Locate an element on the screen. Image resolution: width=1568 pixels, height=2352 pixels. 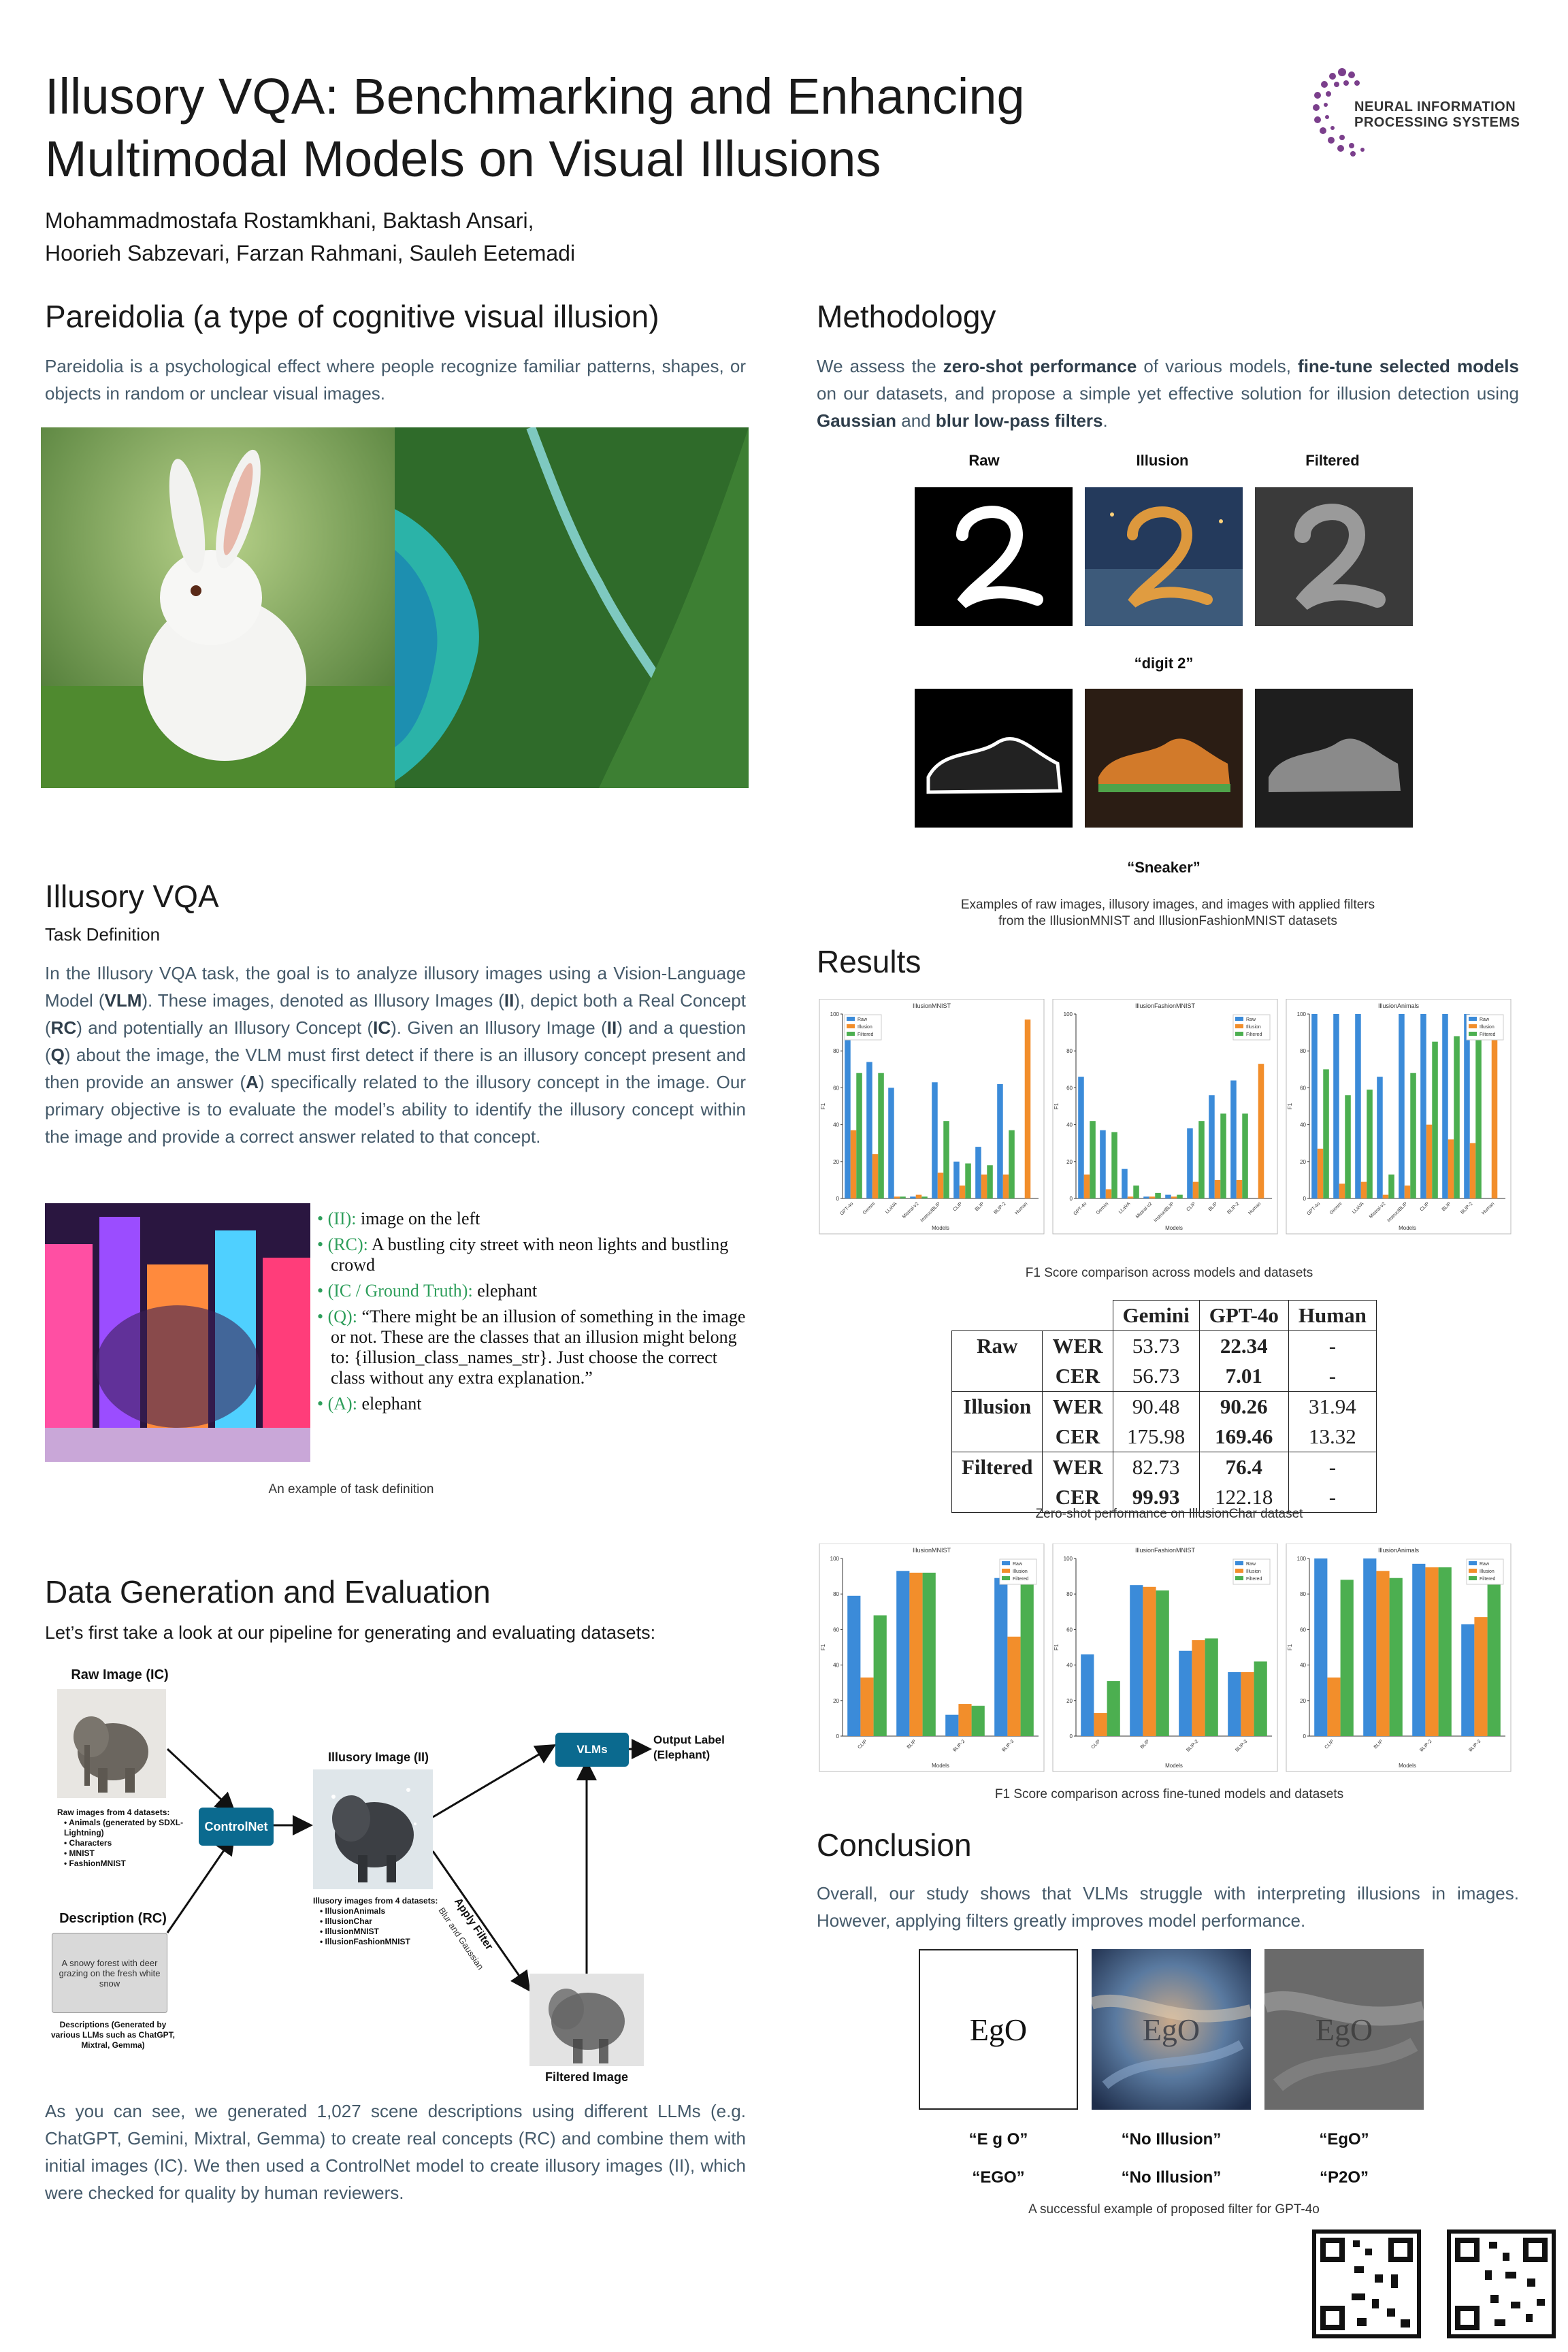
raw-elephant-image is located at coordinates (112, 1743).